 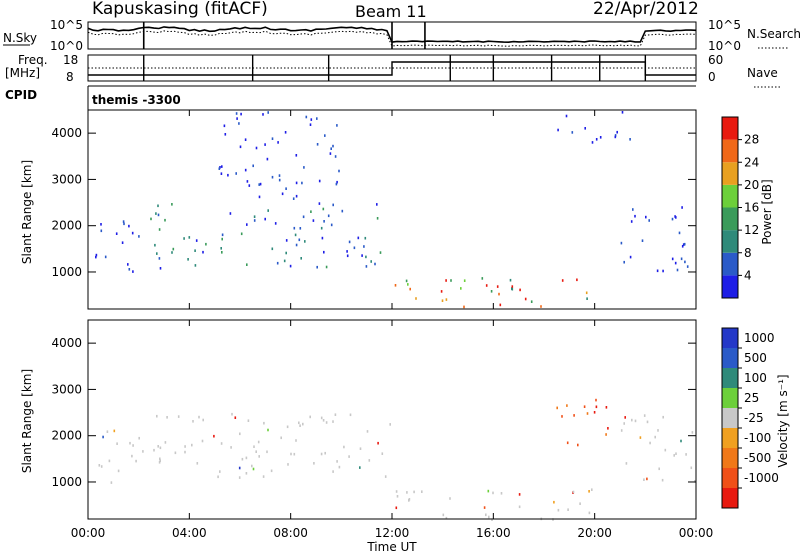 I want to click on nave-tick-bottom: 0, so click(x=712, y=77).